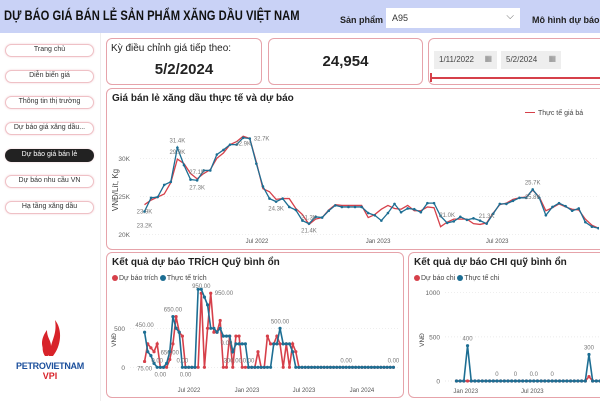 This screenshot has height=401, width=600. I want to click on sidebar-item-demand-forecast: Dự báo nhu cầu VN, so click(49, 181).